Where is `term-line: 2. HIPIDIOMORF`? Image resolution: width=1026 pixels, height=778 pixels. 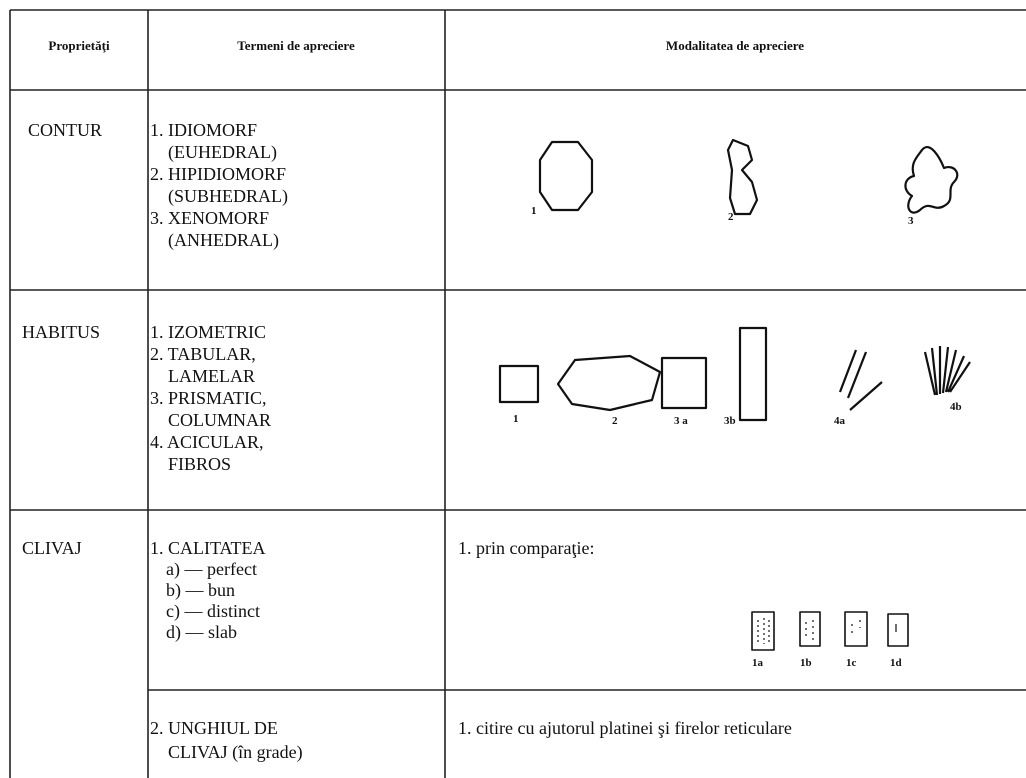 term-line: 2. HIPIDIOMORF is located at coordinates (218, 174).